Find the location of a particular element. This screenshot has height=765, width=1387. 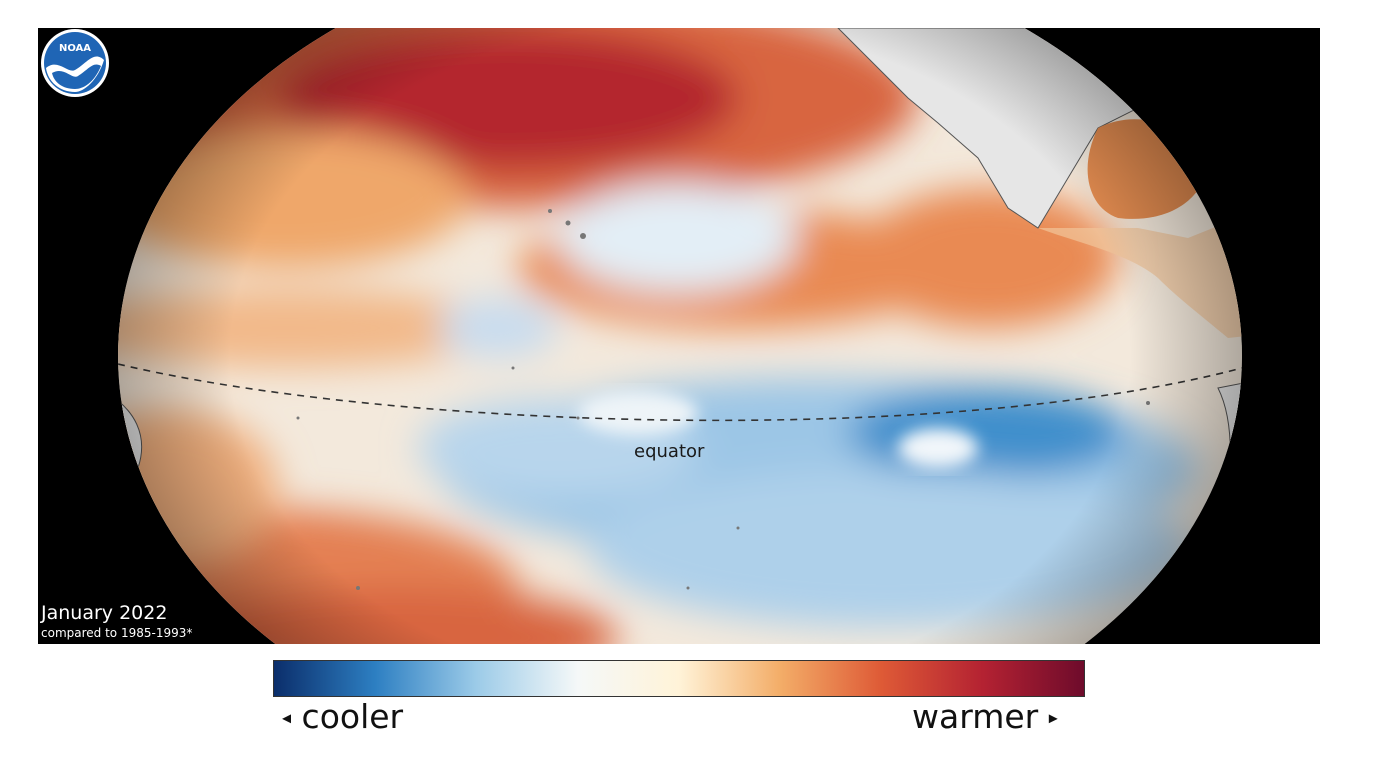

noaa-logo-text: NOAA is located at coordinates (75, 48).